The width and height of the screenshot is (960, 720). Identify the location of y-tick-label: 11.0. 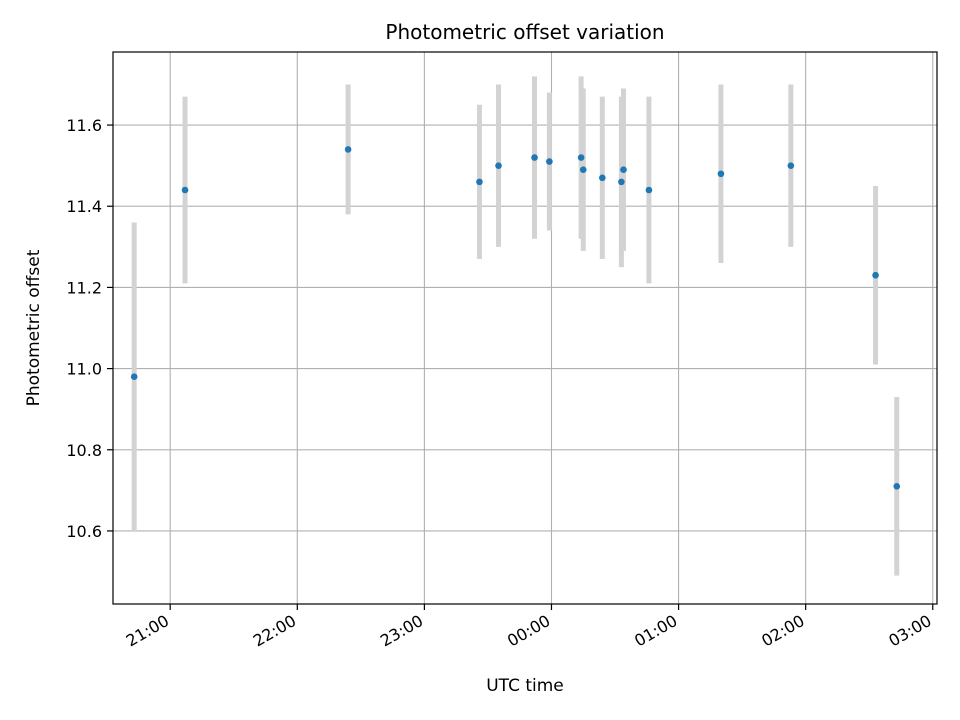
(84, 369).